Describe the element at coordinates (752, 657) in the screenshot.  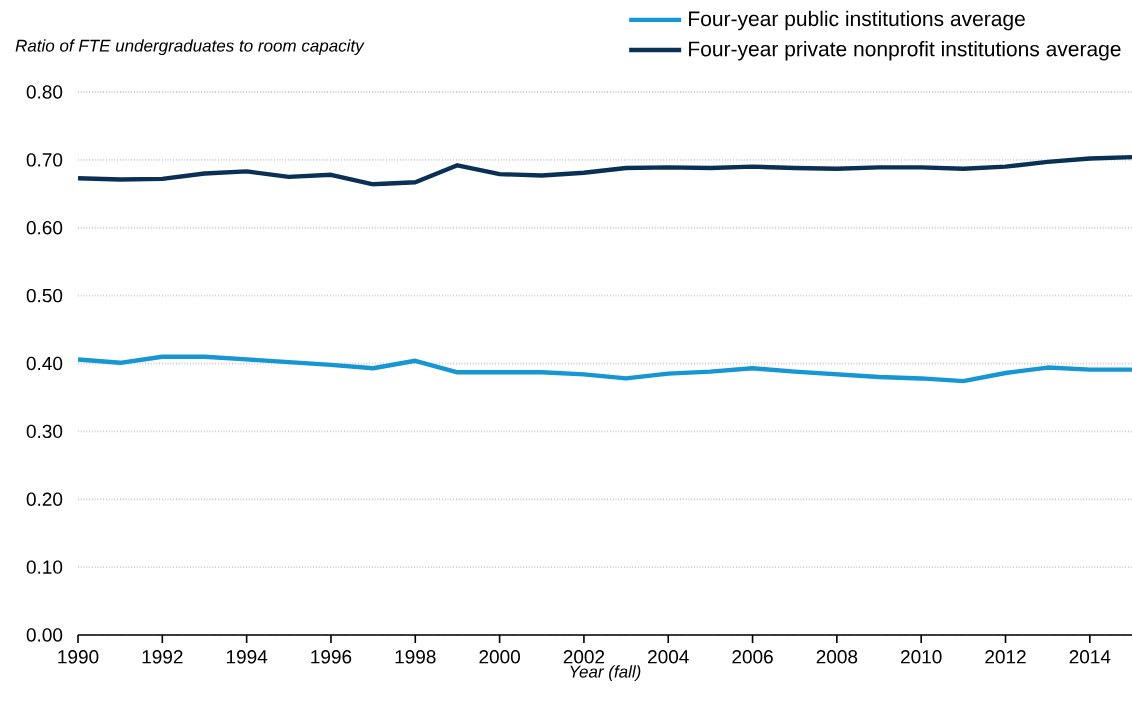
I see `x-tick-label: 2006` at that location.